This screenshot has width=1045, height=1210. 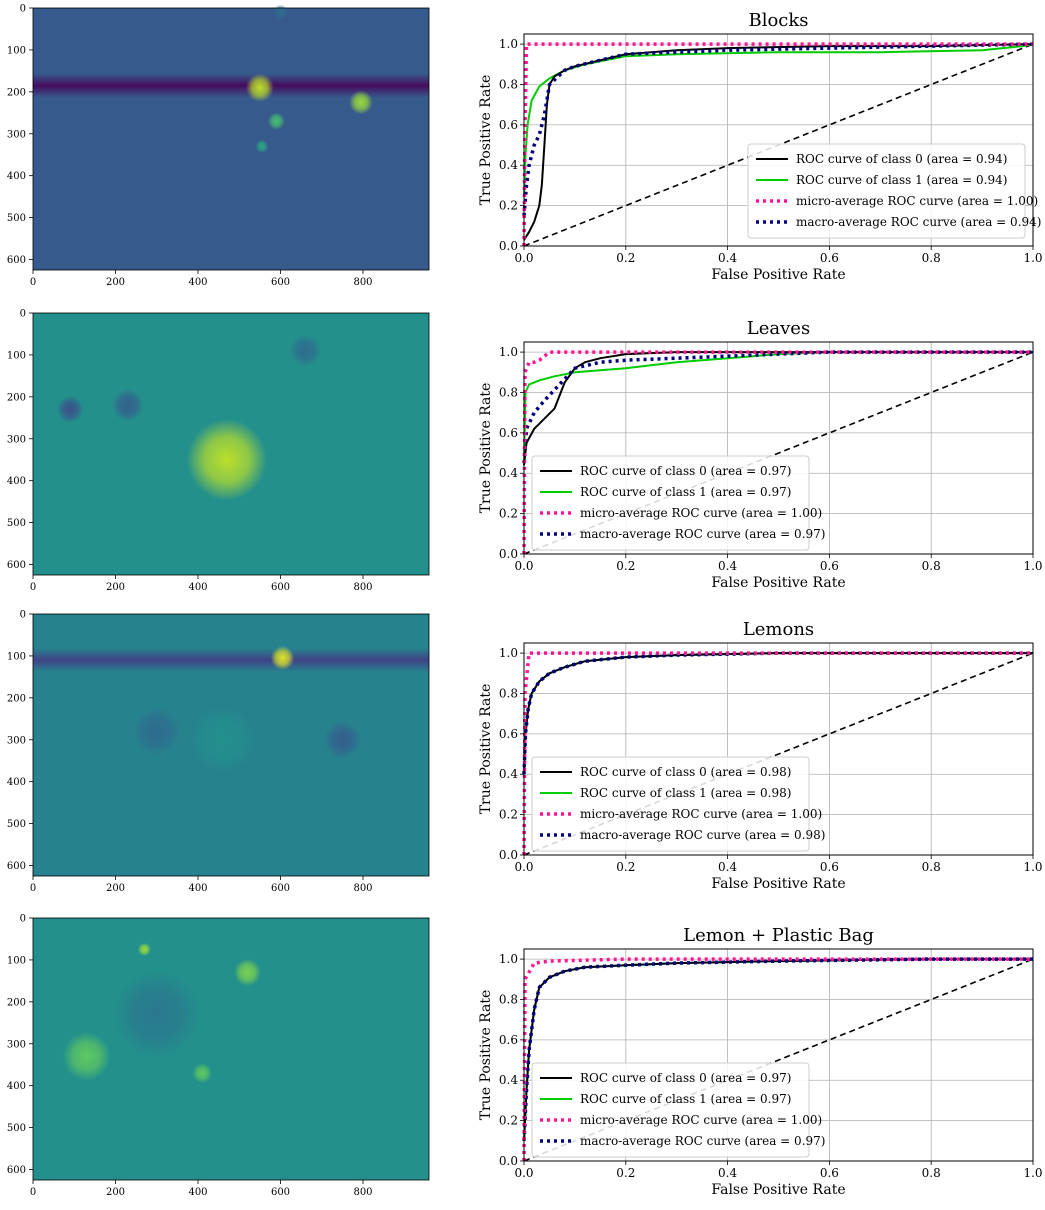 I want to click on heatmap-y-tick-label: 0, so click(x=23, y=919).